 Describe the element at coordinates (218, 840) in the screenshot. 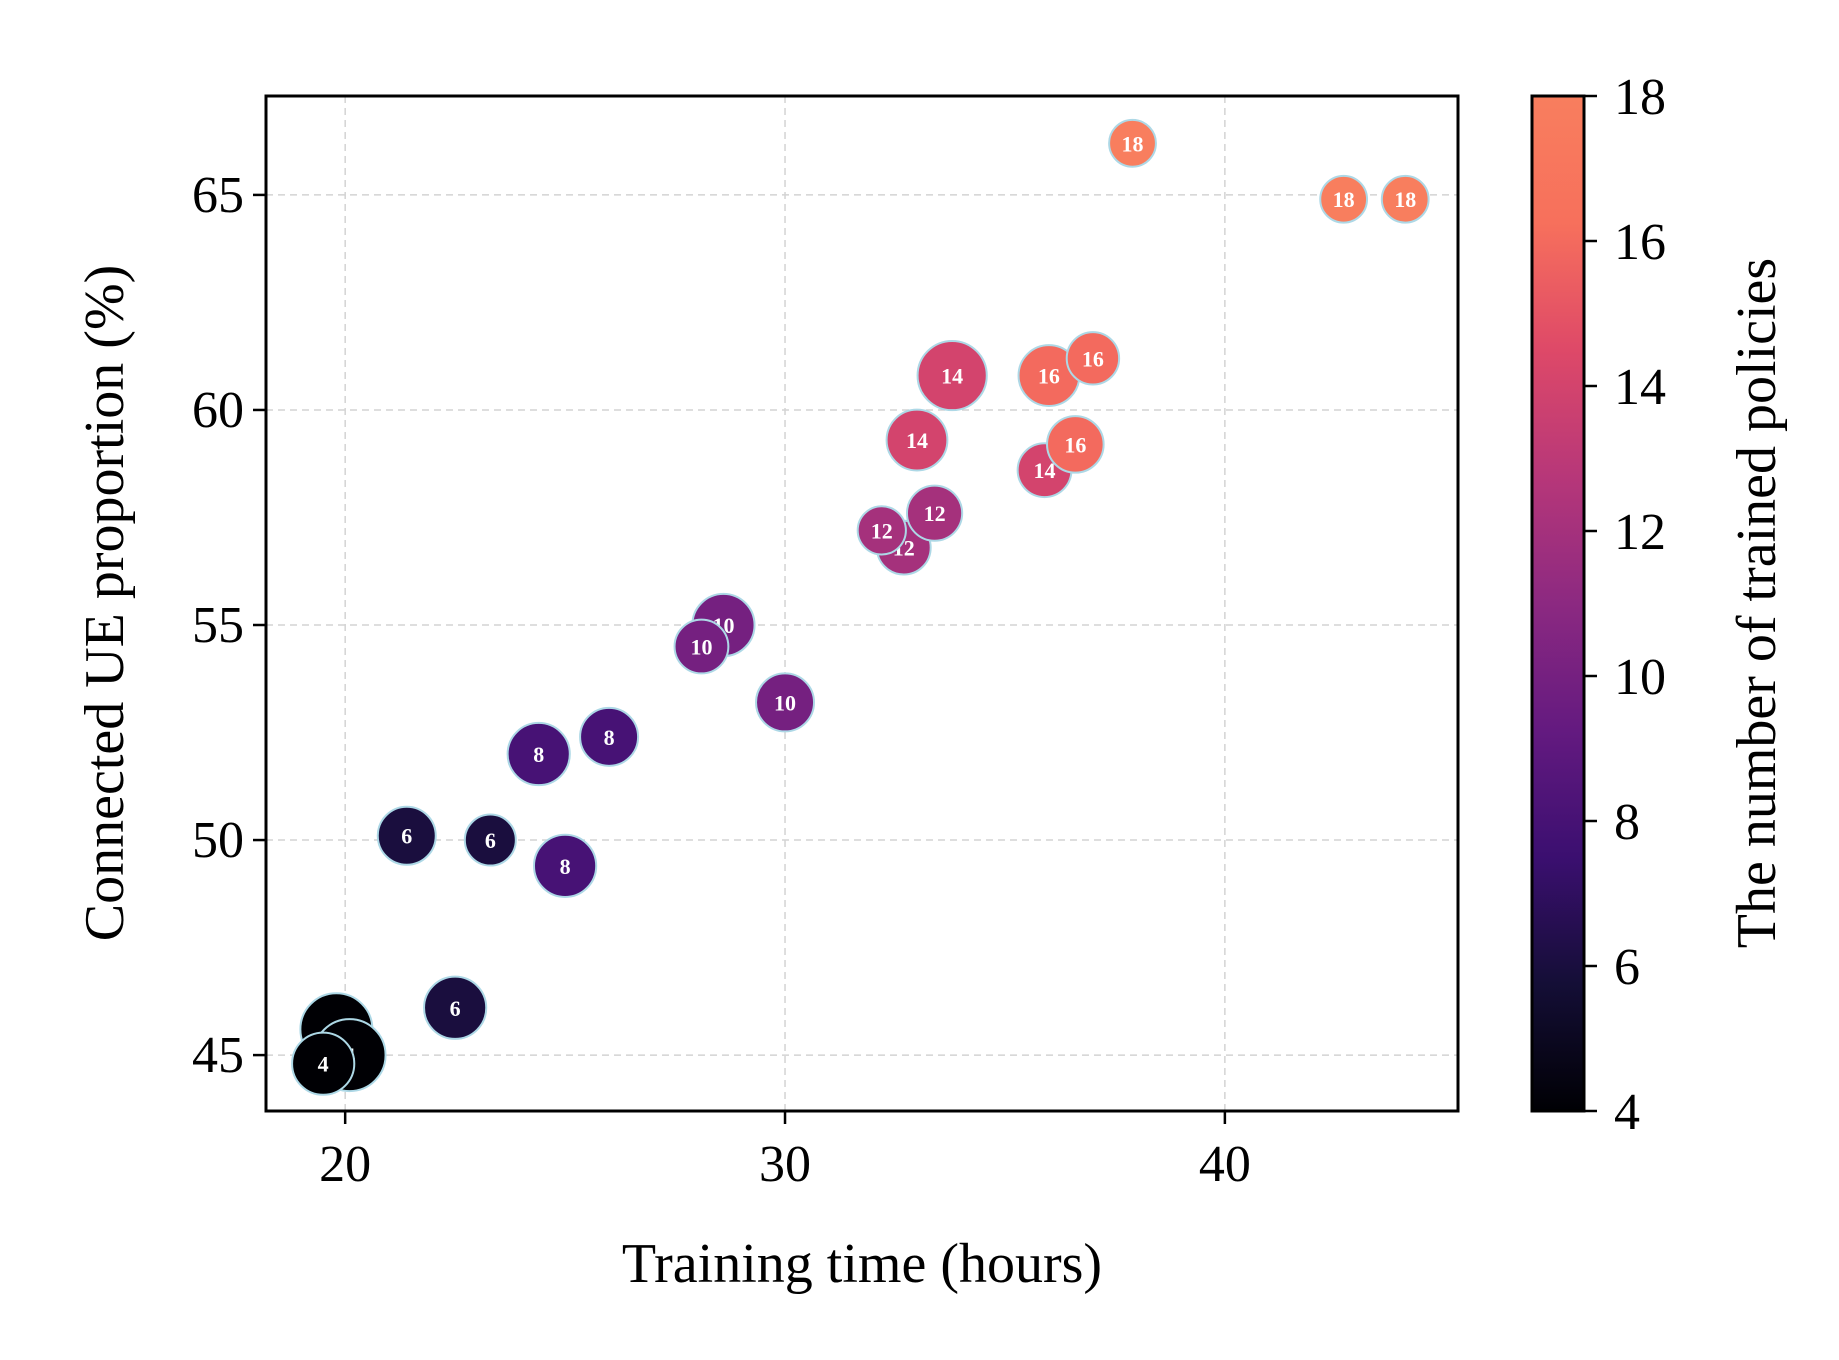

I see `y-tick-label: 50` at that location.